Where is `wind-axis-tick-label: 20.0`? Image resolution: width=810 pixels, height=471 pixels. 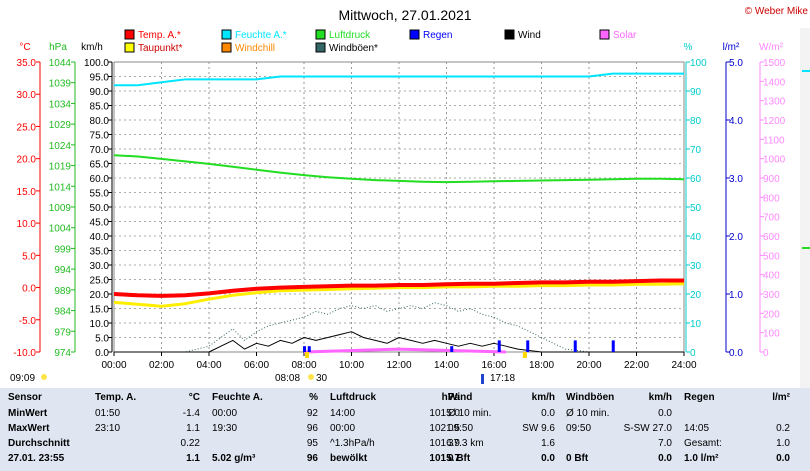 wind-axis-tick-label: 20.0 is located at coordinates (100, 295).